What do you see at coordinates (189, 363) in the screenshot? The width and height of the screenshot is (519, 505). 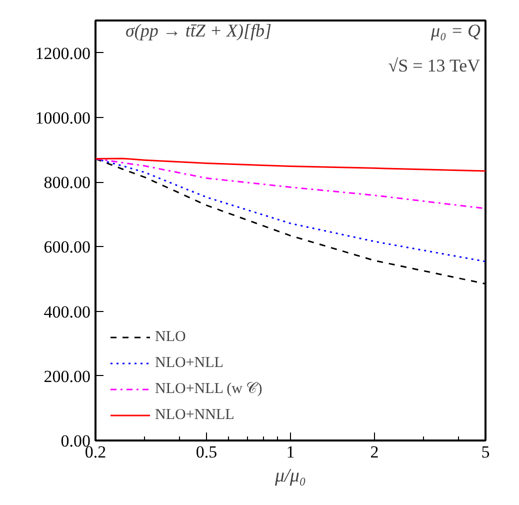 I see `legend-label: NLO+NLL` at bounding box center [189, 363].